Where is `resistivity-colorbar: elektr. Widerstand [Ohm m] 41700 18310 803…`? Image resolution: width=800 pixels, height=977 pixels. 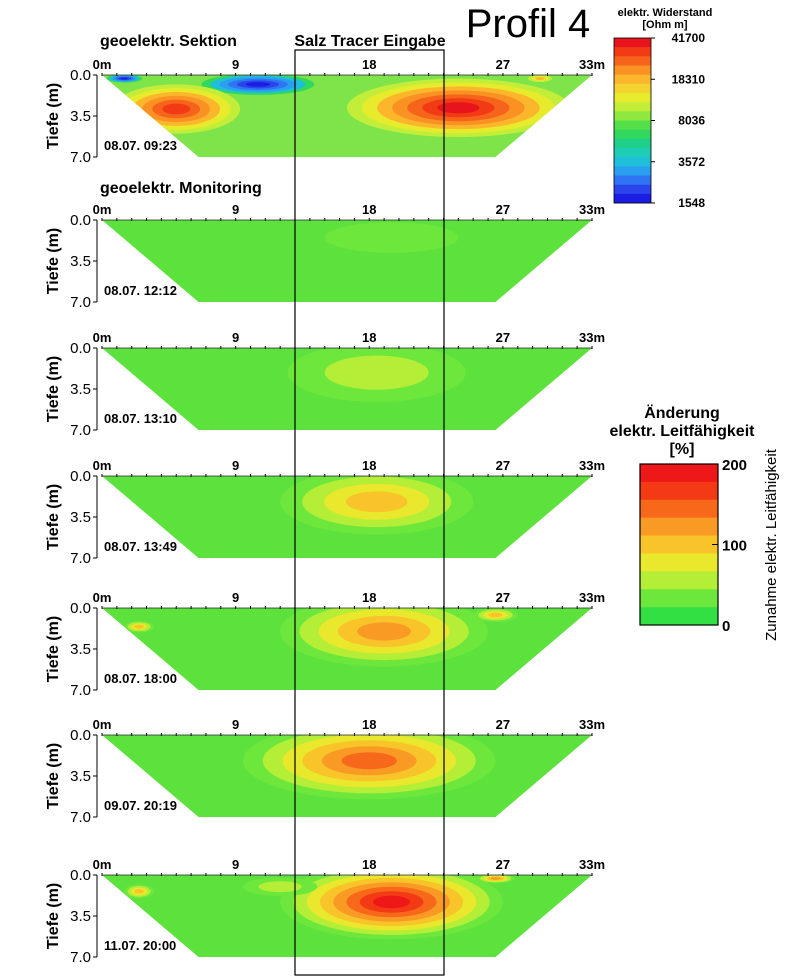
resistivity-colorbar: elektr. Widerstand [Ohm m] 41700 18310 803… is located at coordinates (663, 108).